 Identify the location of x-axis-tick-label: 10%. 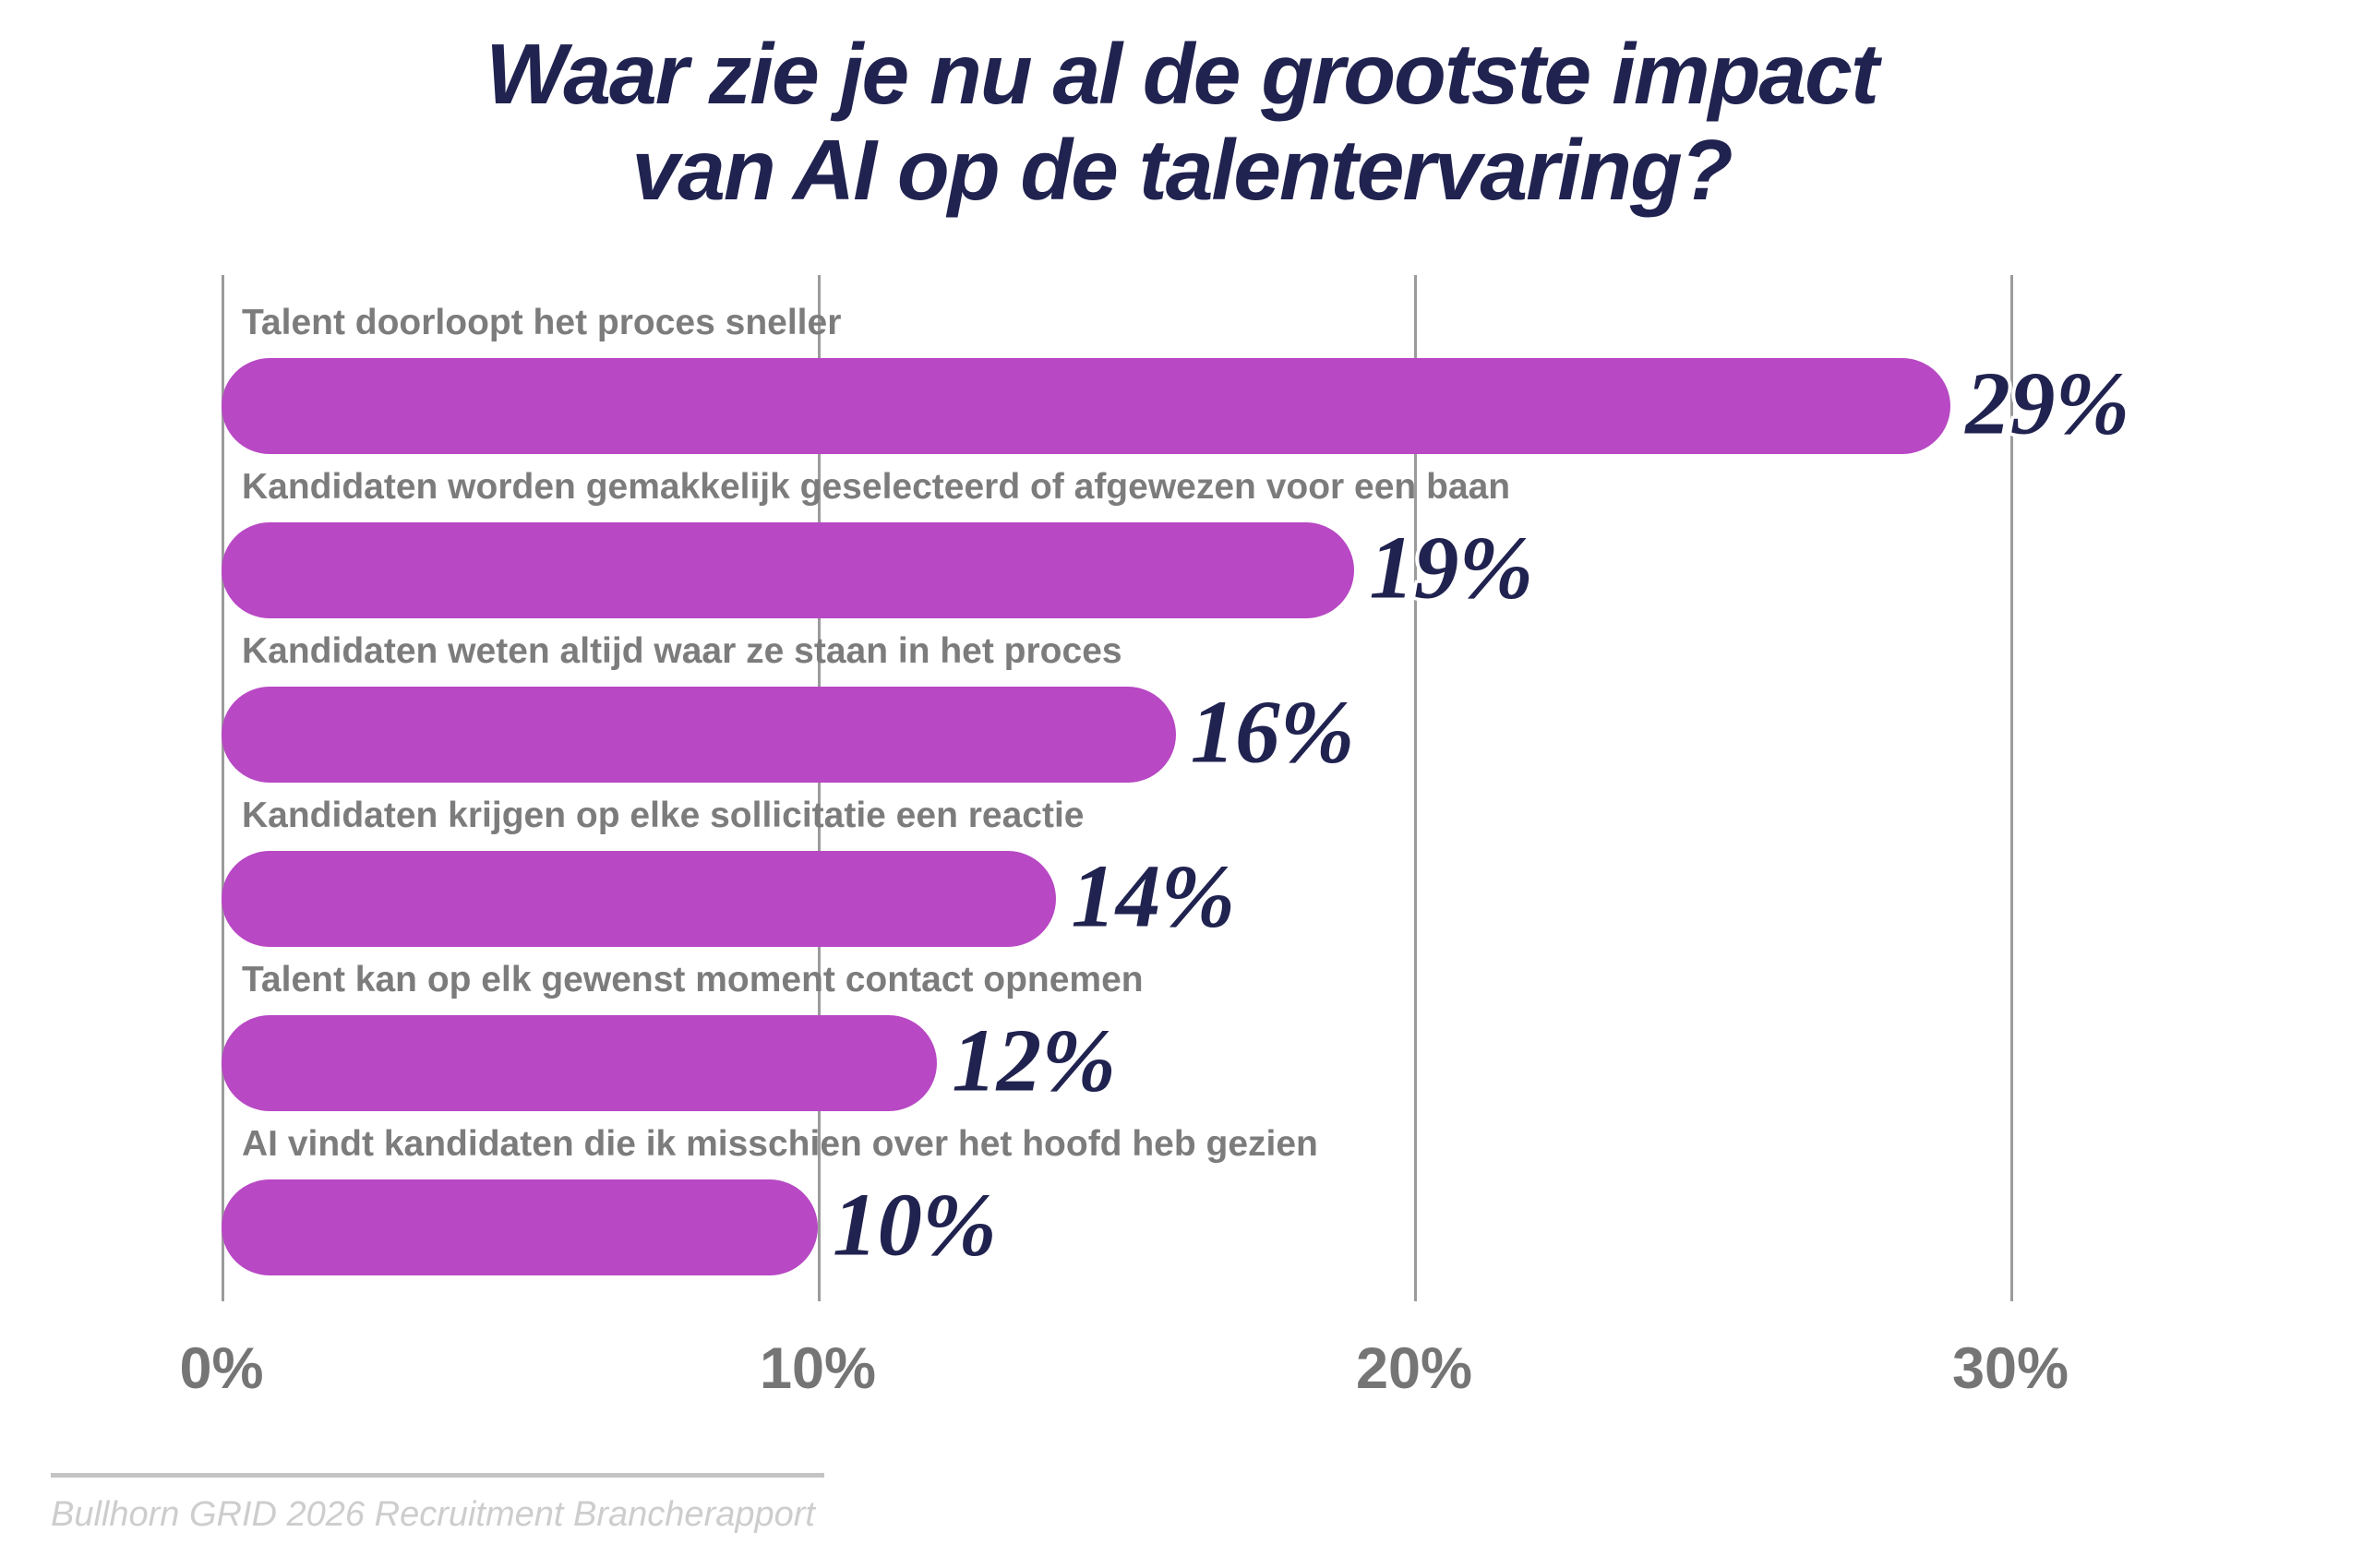
(818, 1369).